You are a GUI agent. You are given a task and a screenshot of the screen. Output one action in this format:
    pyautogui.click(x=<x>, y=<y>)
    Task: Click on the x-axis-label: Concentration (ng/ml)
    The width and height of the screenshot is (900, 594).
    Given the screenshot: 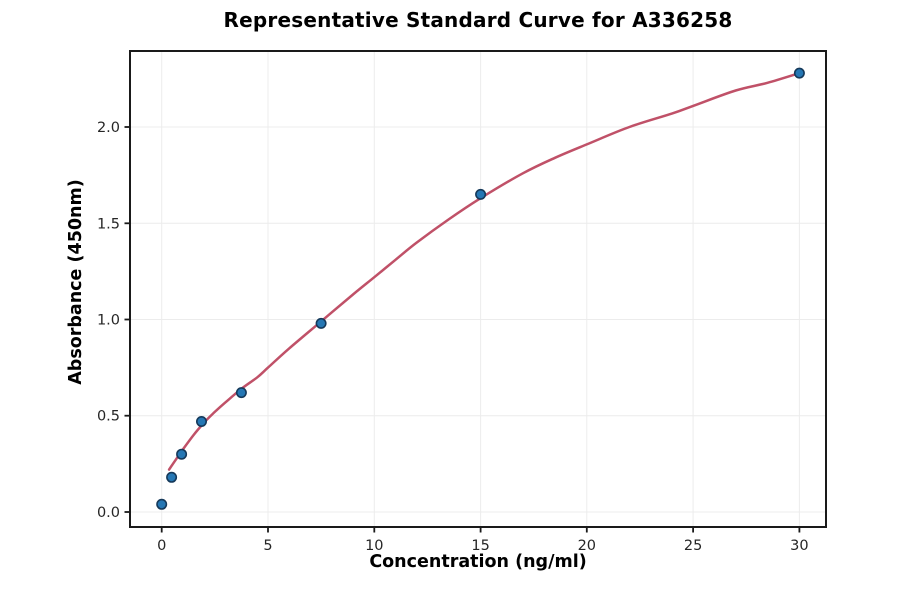 What is the action you would take?
    pyautogui.click(x=478, y=562)
    